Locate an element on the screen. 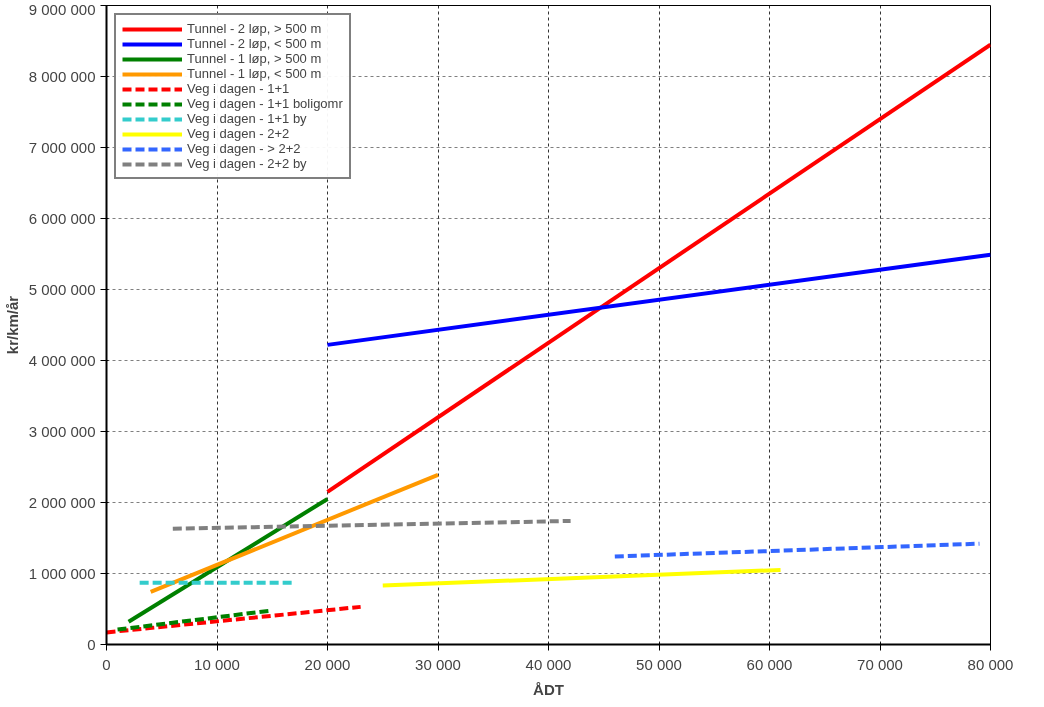 This screenshot has width=1044, height=707. legend-label: Veg i dagen - > 2+2 is located at coordinates (244, 148).